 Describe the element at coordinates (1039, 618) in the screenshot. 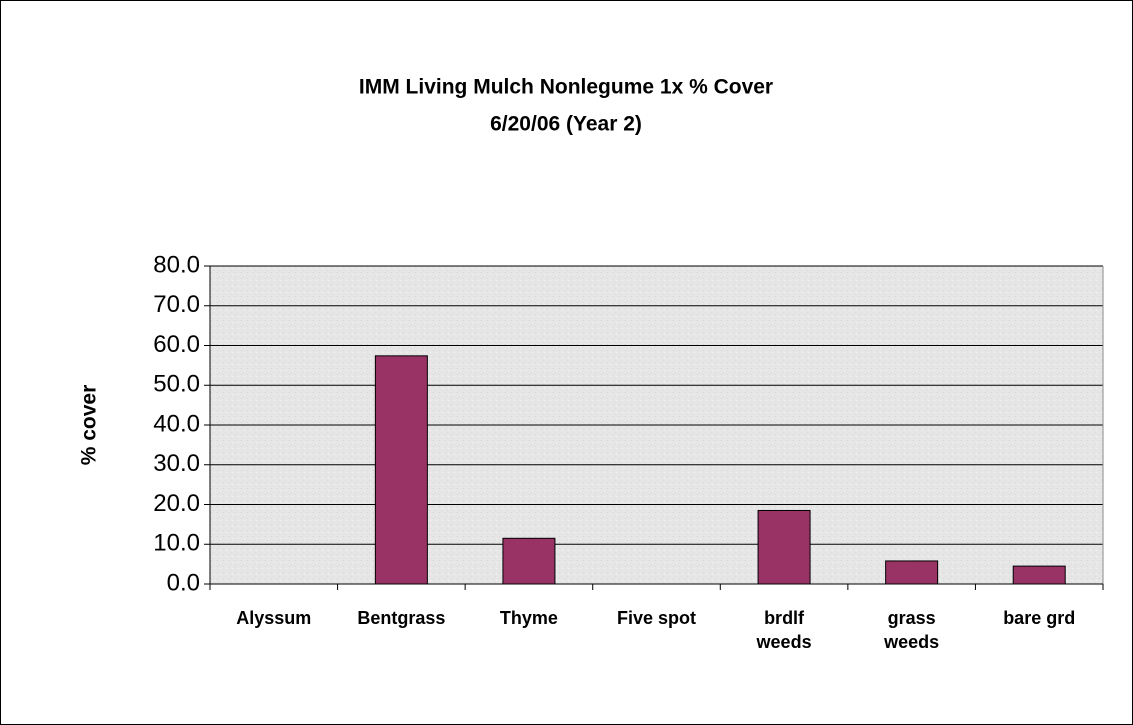

I see `x-tick-label: bare grd` at that location.